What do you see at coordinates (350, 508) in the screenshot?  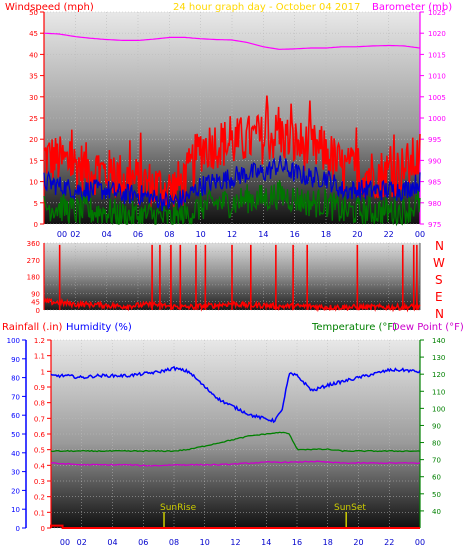 I see `sunset-label: SunSet` at bounding box center [350, 508].